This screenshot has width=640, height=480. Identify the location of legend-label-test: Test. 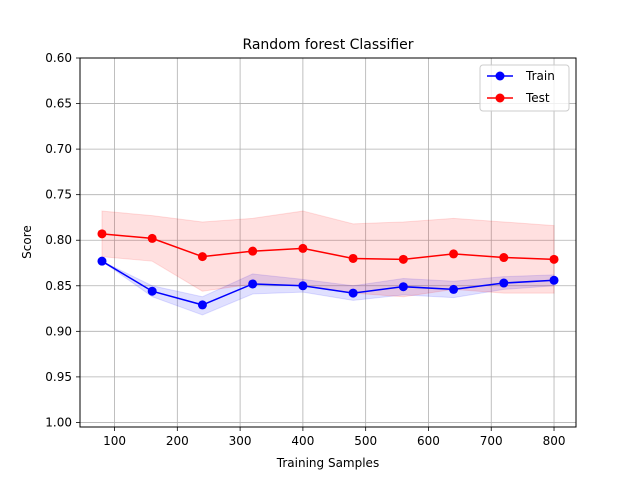
(537, 98).